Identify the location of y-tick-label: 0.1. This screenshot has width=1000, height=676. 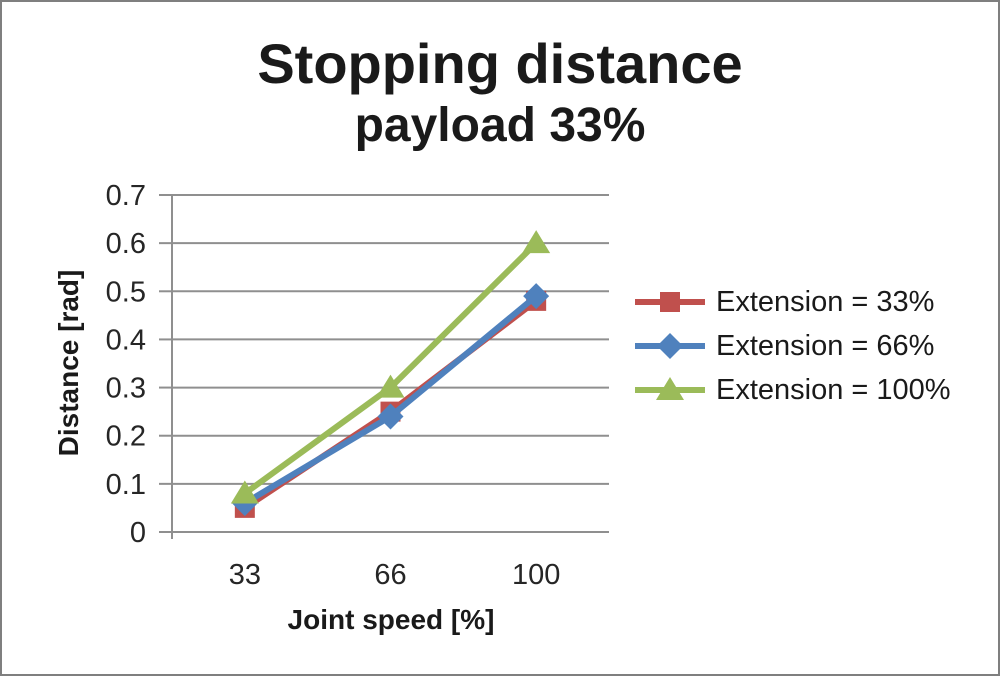
(126, 485).